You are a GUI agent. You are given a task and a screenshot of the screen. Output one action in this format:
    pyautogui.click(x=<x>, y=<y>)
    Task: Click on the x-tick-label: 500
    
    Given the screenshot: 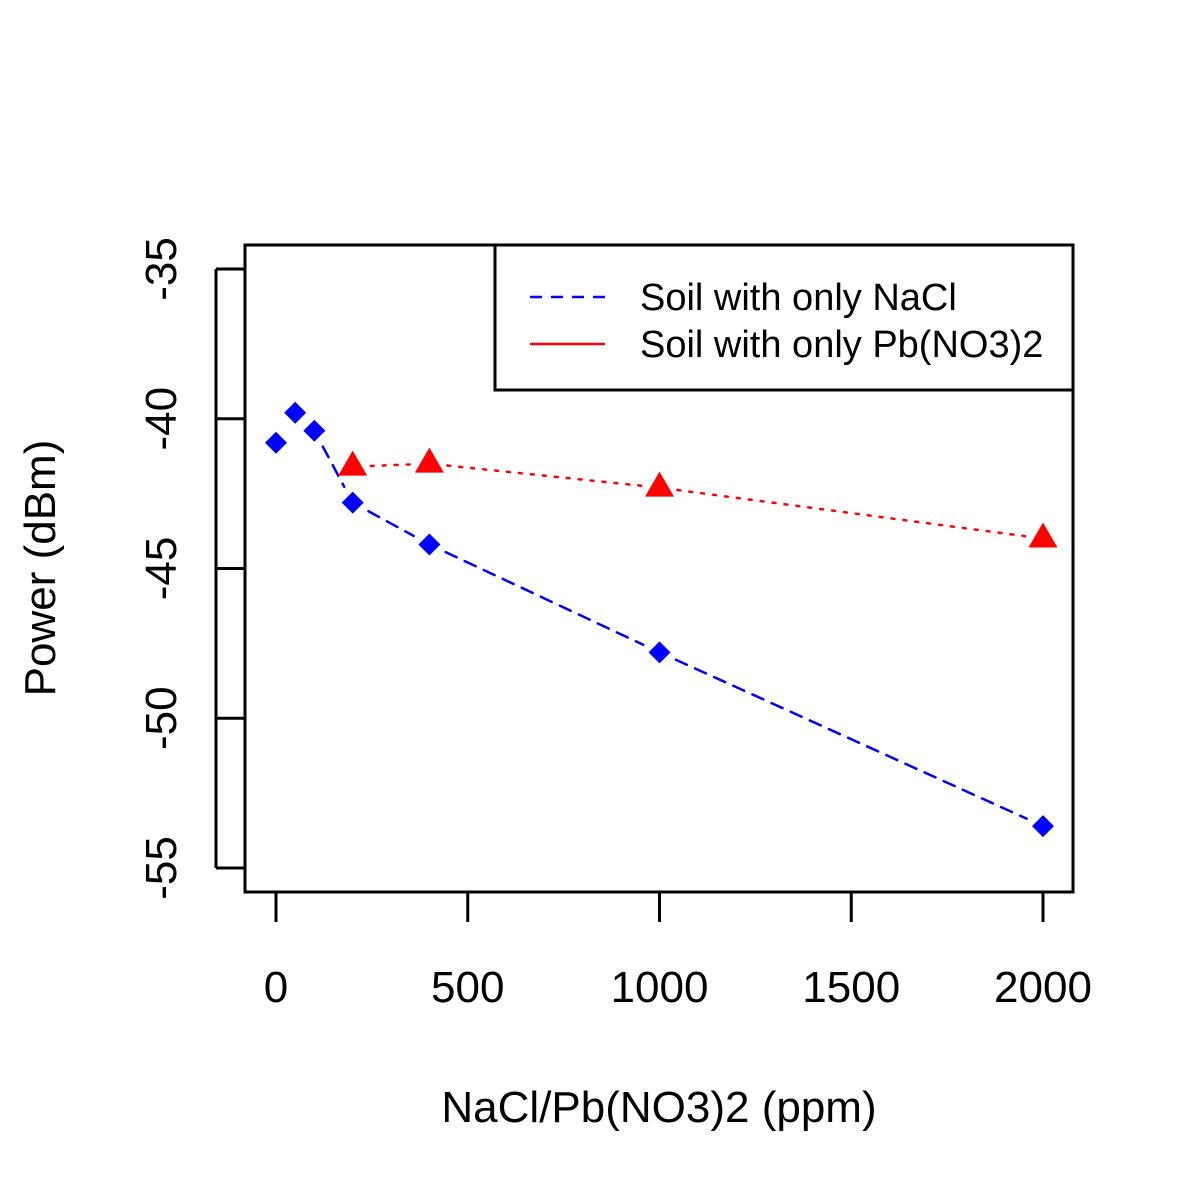 What is the action you would take?
    pyautogui.click(x=467, y=987)
    